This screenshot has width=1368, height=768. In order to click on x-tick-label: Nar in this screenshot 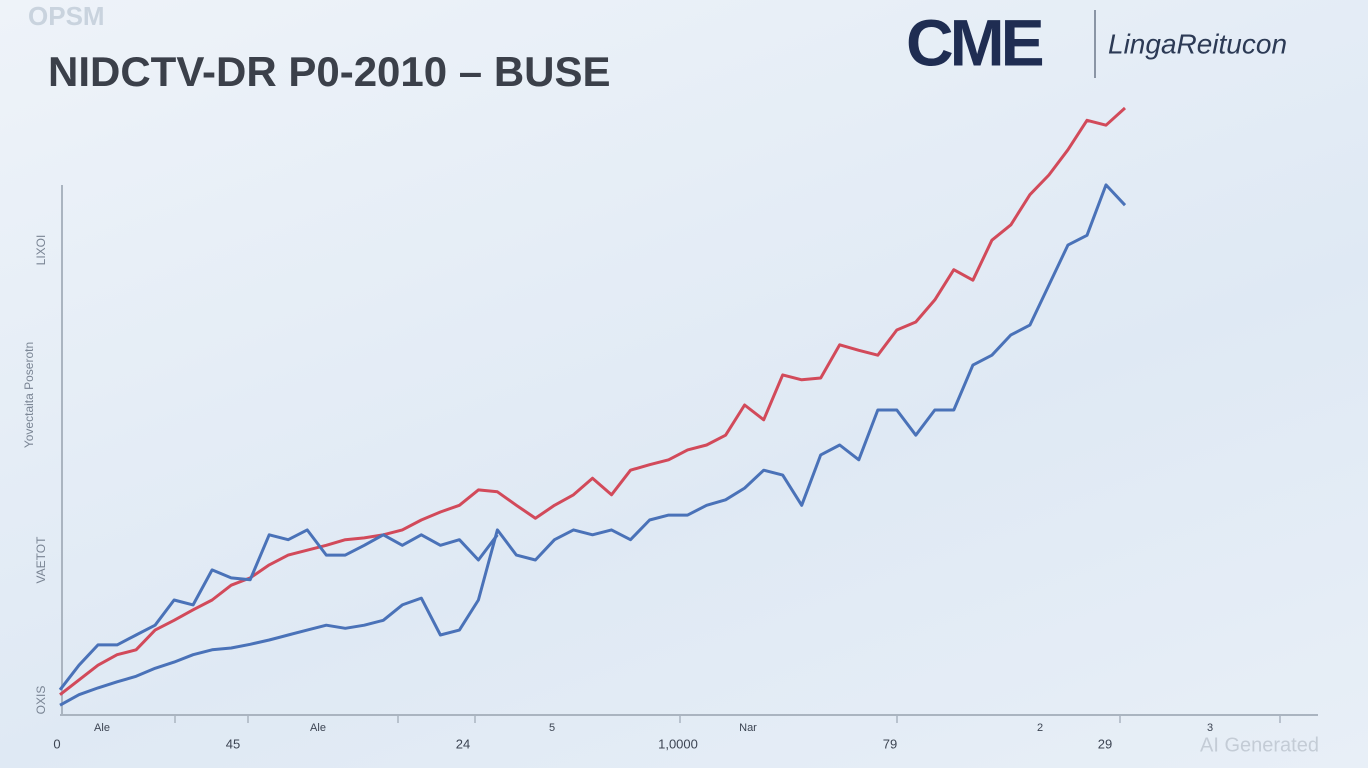, I will do `click(748, 728)`.